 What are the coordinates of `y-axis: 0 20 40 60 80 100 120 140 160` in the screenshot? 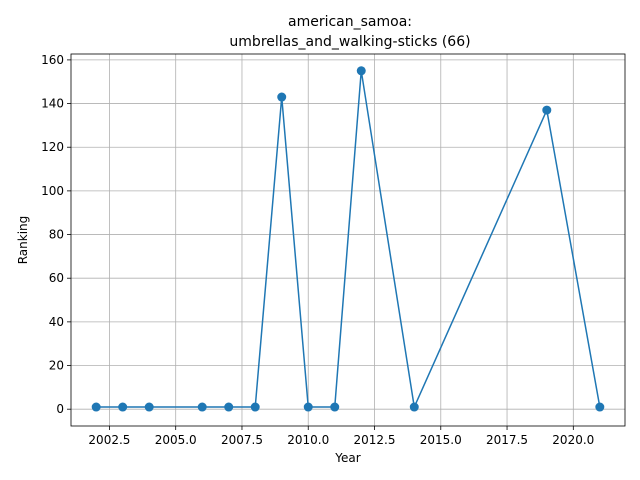 It's located at (56, 234).